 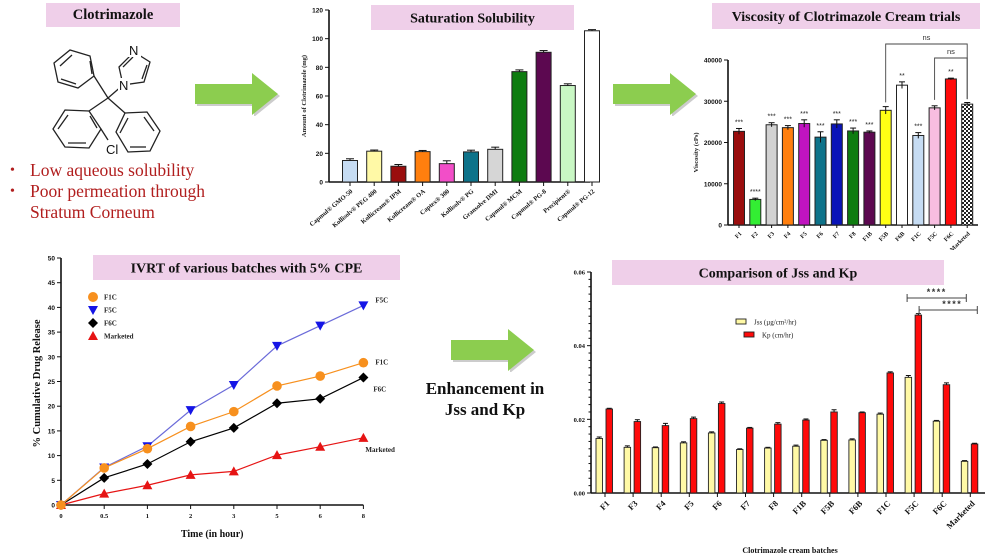 What do you see at coordinates (713, 143) in the screenshot?
I see `y-tick-label: 20000` at bounding box center [713, 143].